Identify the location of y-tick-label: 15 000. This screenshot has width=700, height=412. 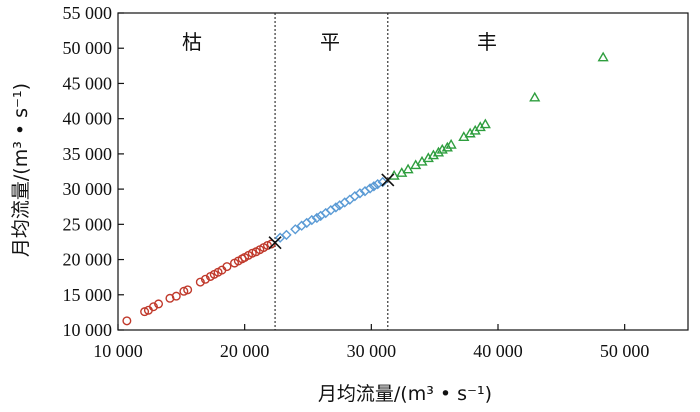
(88, 295).